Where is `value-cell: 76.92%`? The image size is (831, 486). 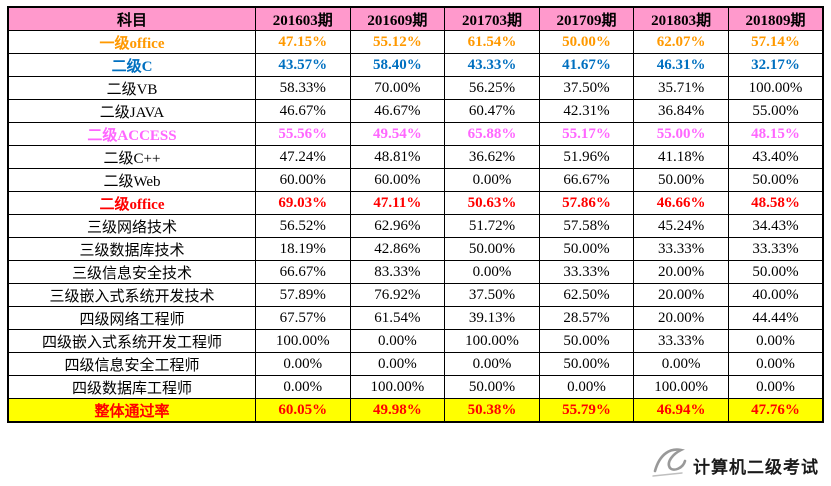 value-cell: 76.92% is located at coordinates (397, 295).